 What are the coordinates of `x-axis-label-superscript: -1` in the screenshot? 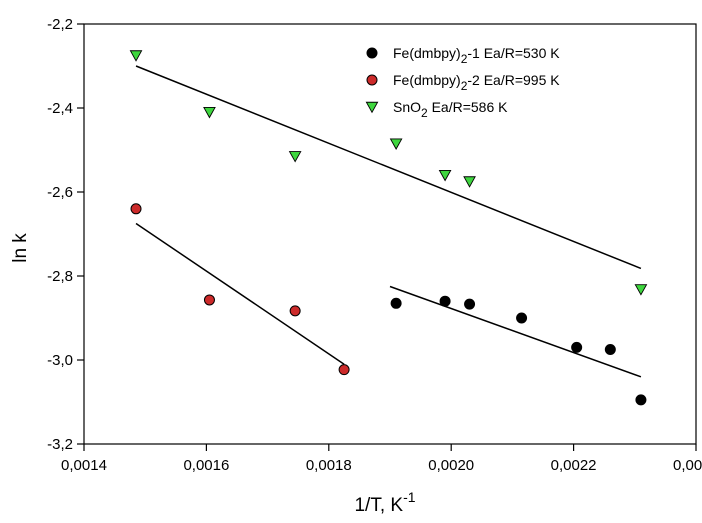 It's located at (409, 497).